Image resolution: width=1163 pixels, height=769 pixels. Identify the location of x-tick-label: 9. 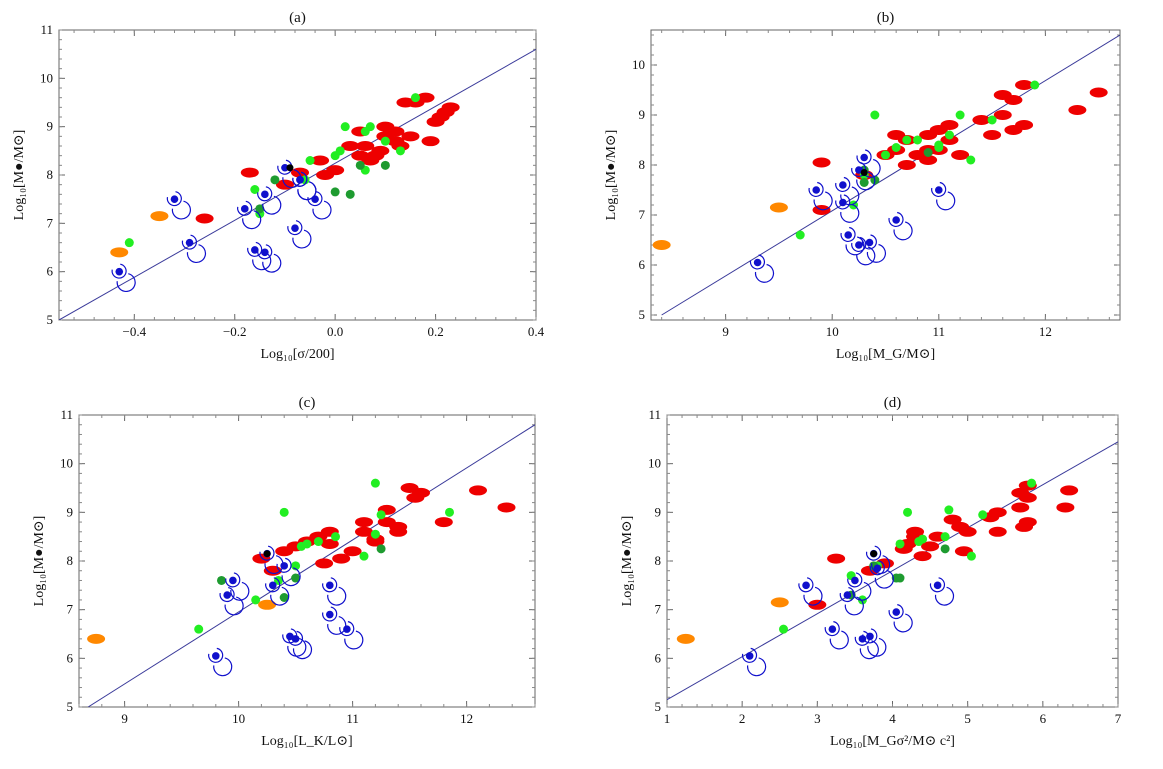
(124, 718).